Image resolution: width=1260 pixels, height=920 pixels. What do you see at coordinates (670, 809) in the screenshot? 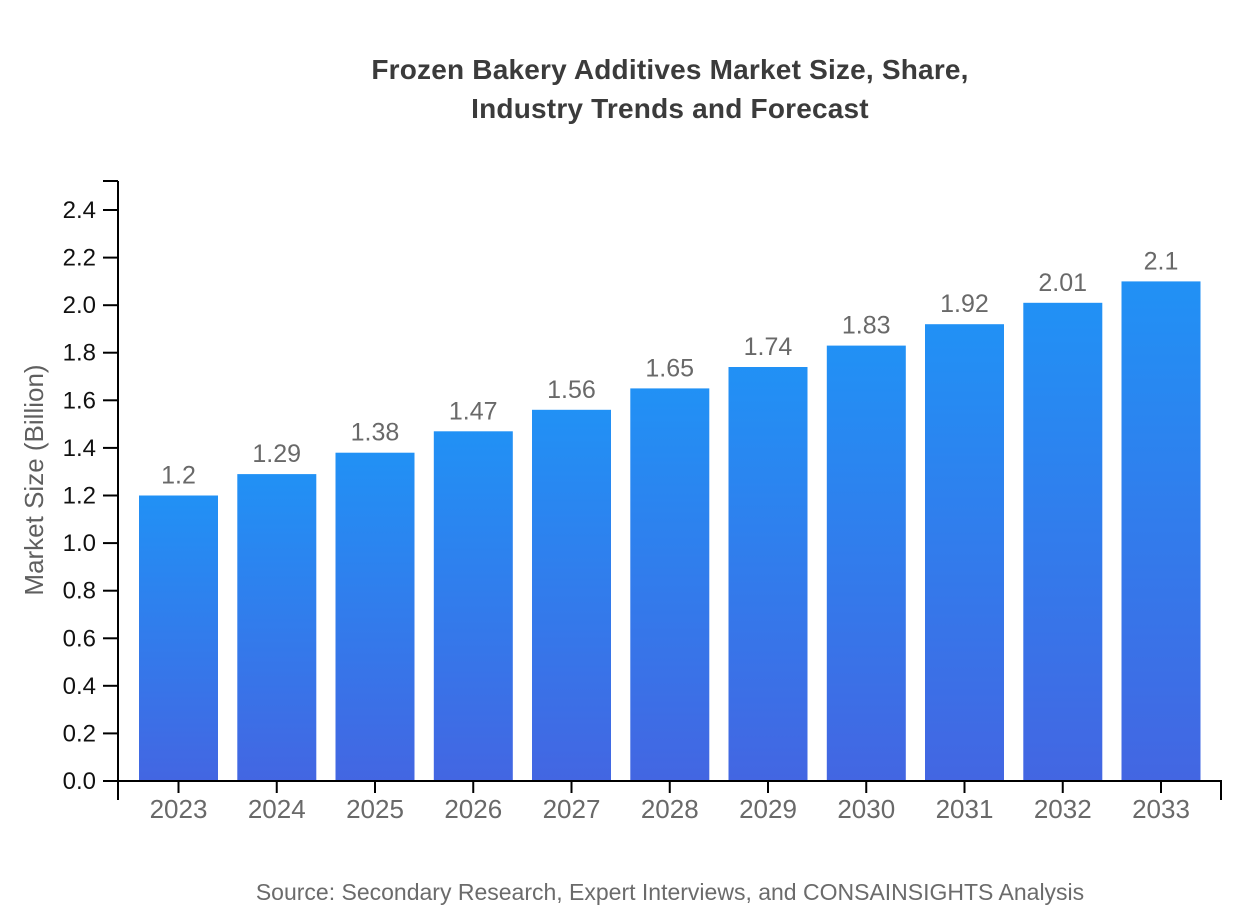
I see `x-tick-label-2028: 2028` at bounding box center [670, 809].